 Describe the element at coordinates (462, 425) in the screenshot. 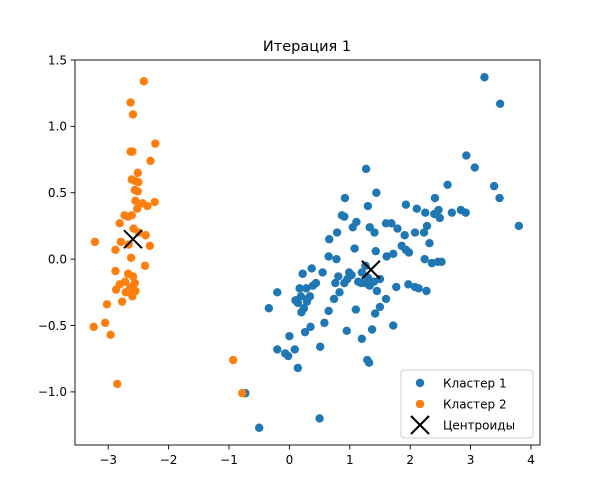

I see `legend-item: Центроиды` at that location.